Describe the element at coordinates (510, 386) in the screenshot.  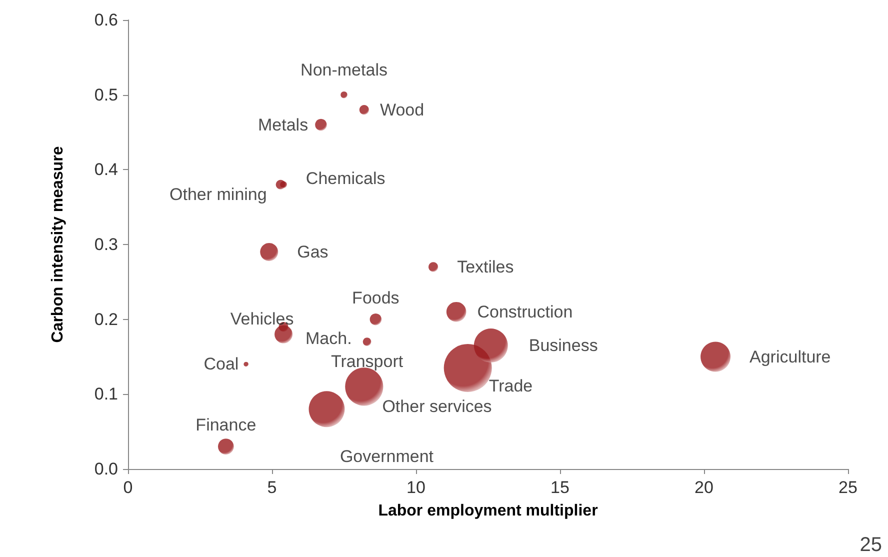
I see `series-label: Trade` at that location.